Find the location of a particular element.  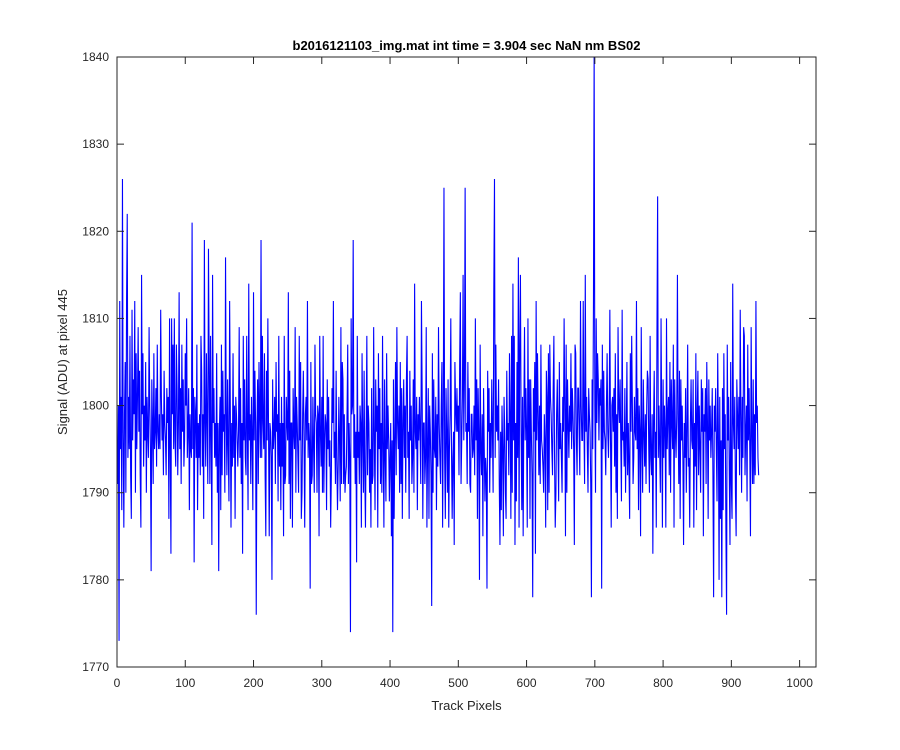

x-tick-label: 300 is located at coordinates (322, 683).